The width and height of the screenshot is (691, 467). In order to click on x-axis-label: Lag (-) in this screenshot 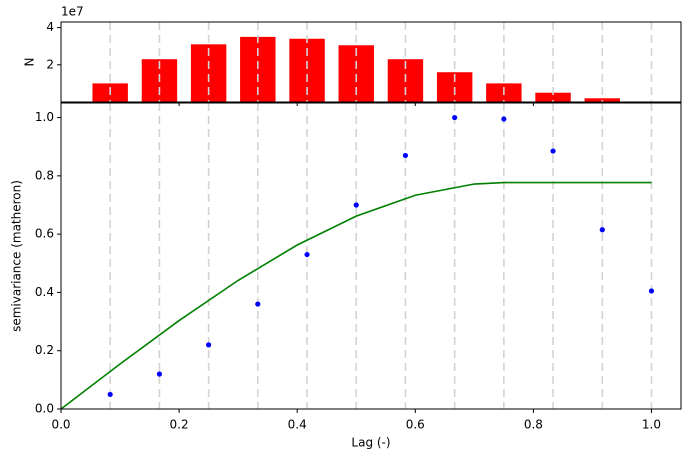, I will do `click(370, 443)`.